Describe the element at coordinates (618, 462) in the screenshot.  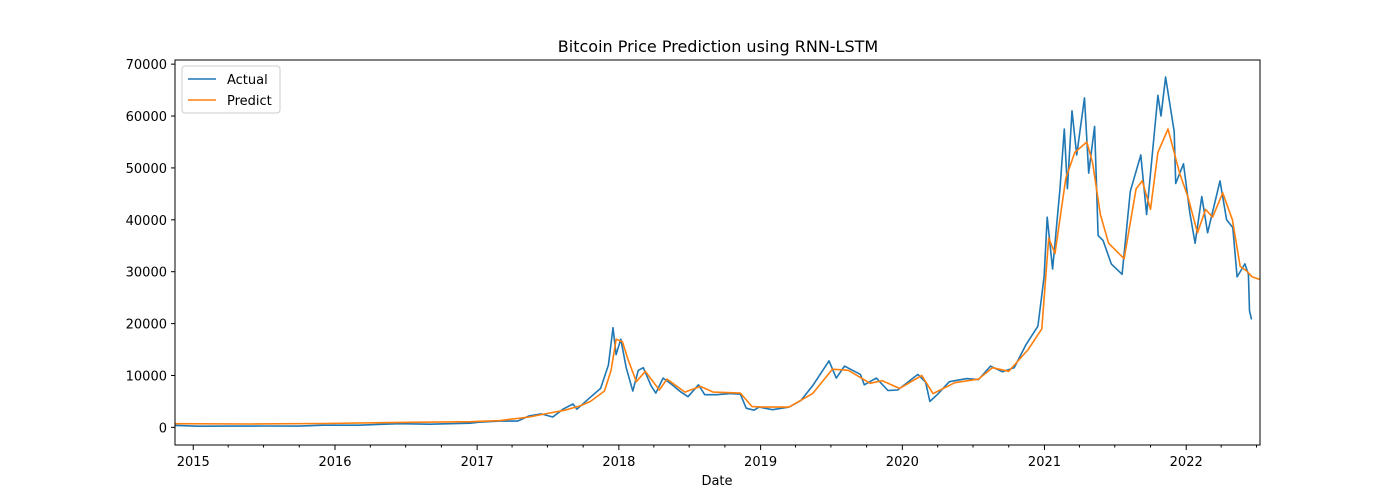
I see `x-tick-label: 2018` at that location.